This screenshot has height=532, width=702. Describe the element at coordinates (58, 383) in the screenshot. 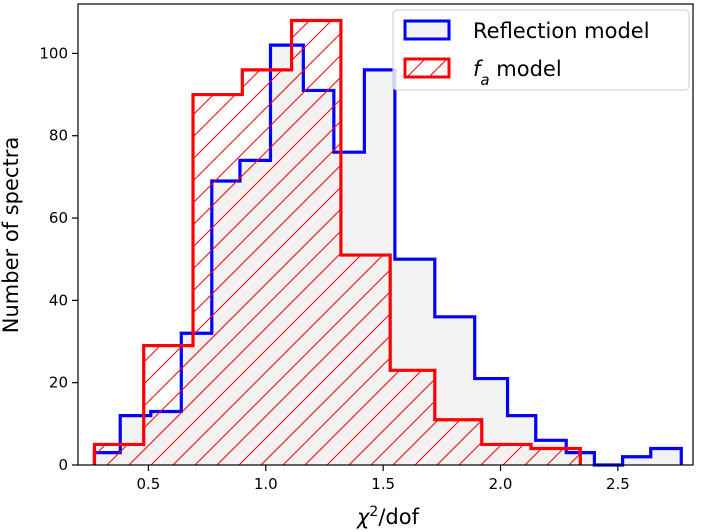

I see `y-tick-label: 20` at that location.